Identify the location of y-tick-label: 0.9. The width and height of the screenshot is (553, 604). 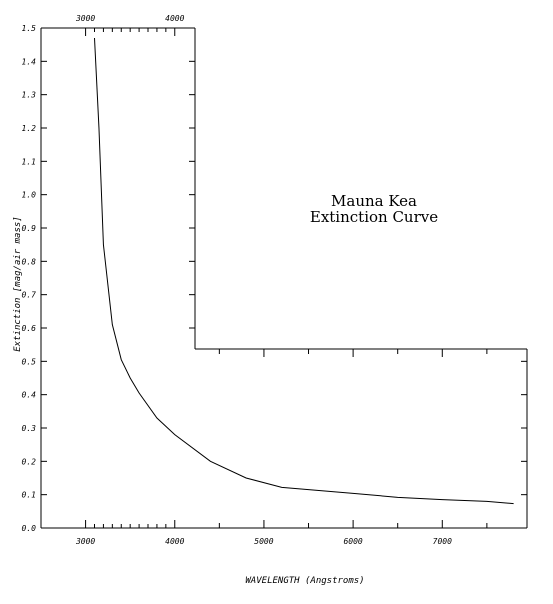
(29, 228).